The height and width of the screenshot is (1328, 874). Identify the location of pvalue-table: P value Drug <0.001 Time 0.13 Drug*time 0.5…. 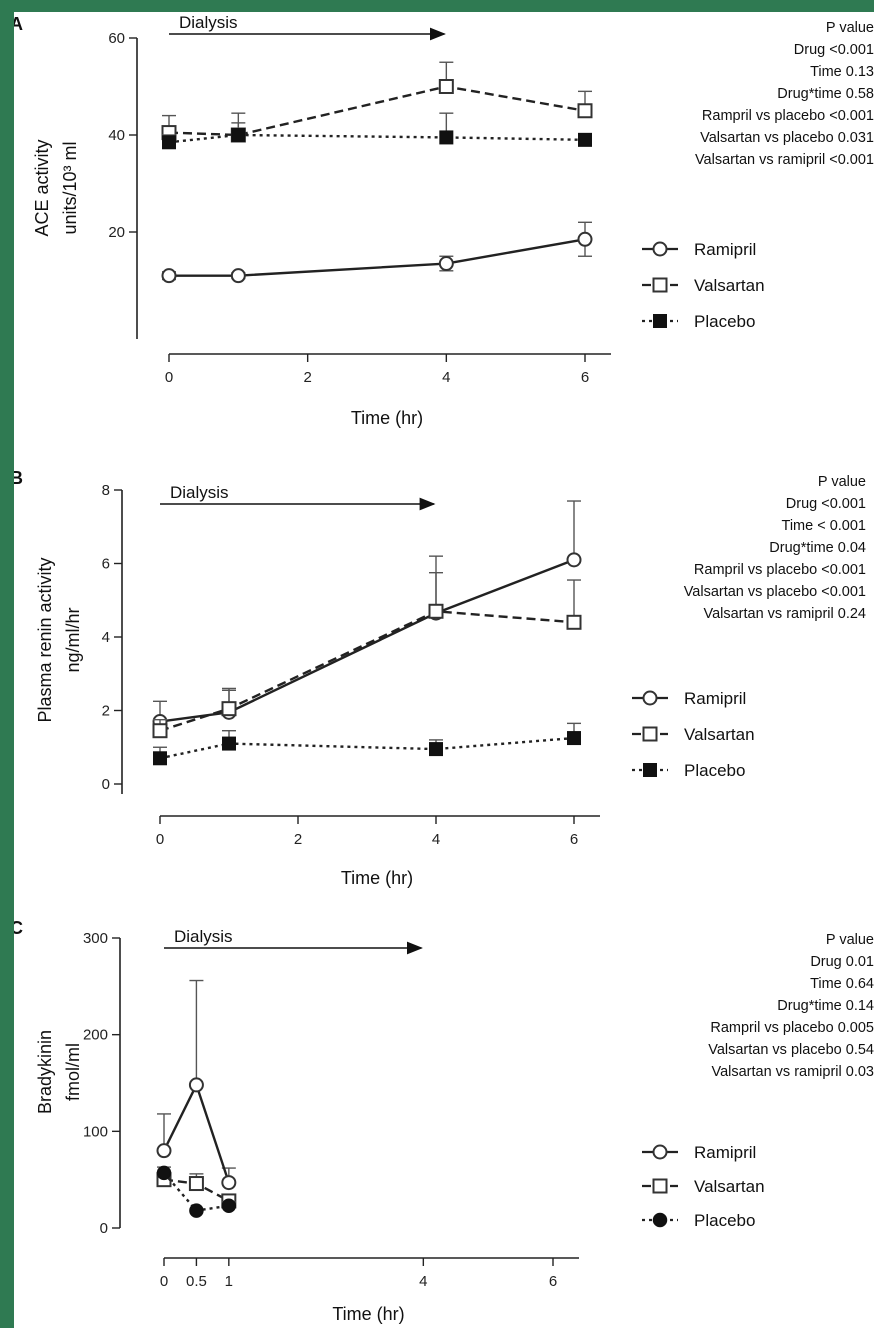
(784, 94).